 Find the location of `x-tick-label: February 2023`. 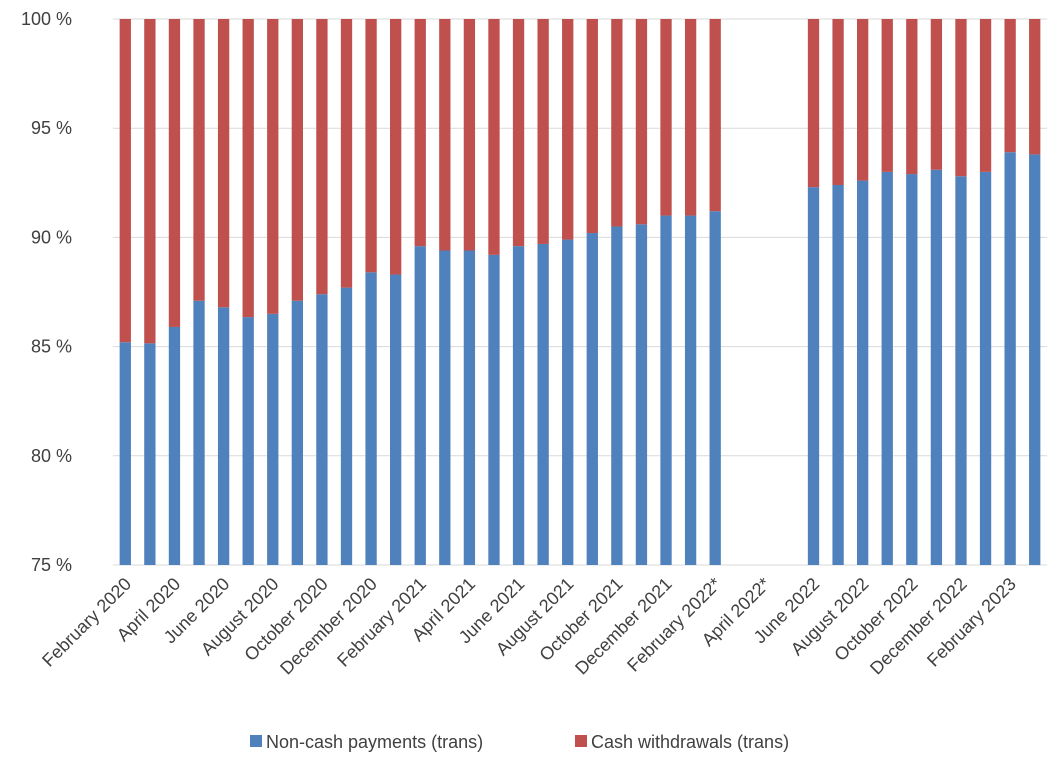

x-tick-label: February 2023 is located at coordinates (971, 622).